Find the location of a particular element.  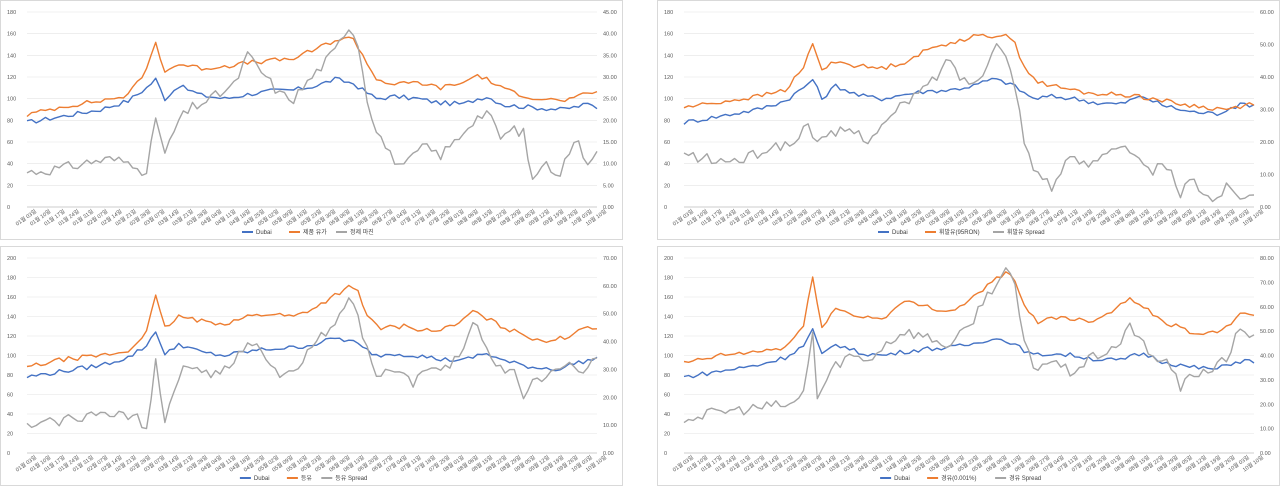

right-axis-tick: 35.00 is located at coordinates (610, 56).